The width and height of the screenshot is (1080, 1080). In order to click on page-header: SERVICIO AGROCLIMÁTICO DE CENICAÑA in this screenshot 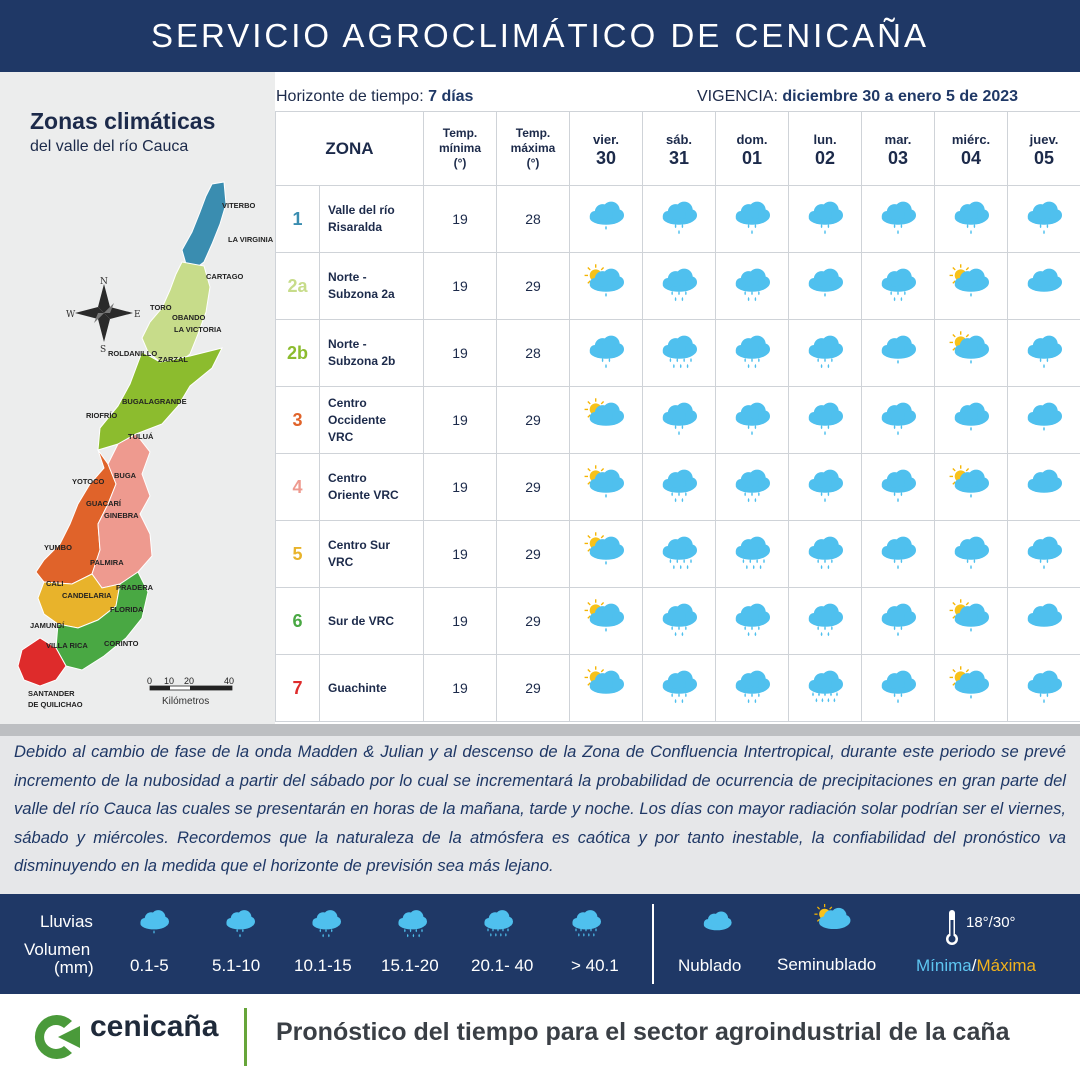, I will do `click(540, 36)`.